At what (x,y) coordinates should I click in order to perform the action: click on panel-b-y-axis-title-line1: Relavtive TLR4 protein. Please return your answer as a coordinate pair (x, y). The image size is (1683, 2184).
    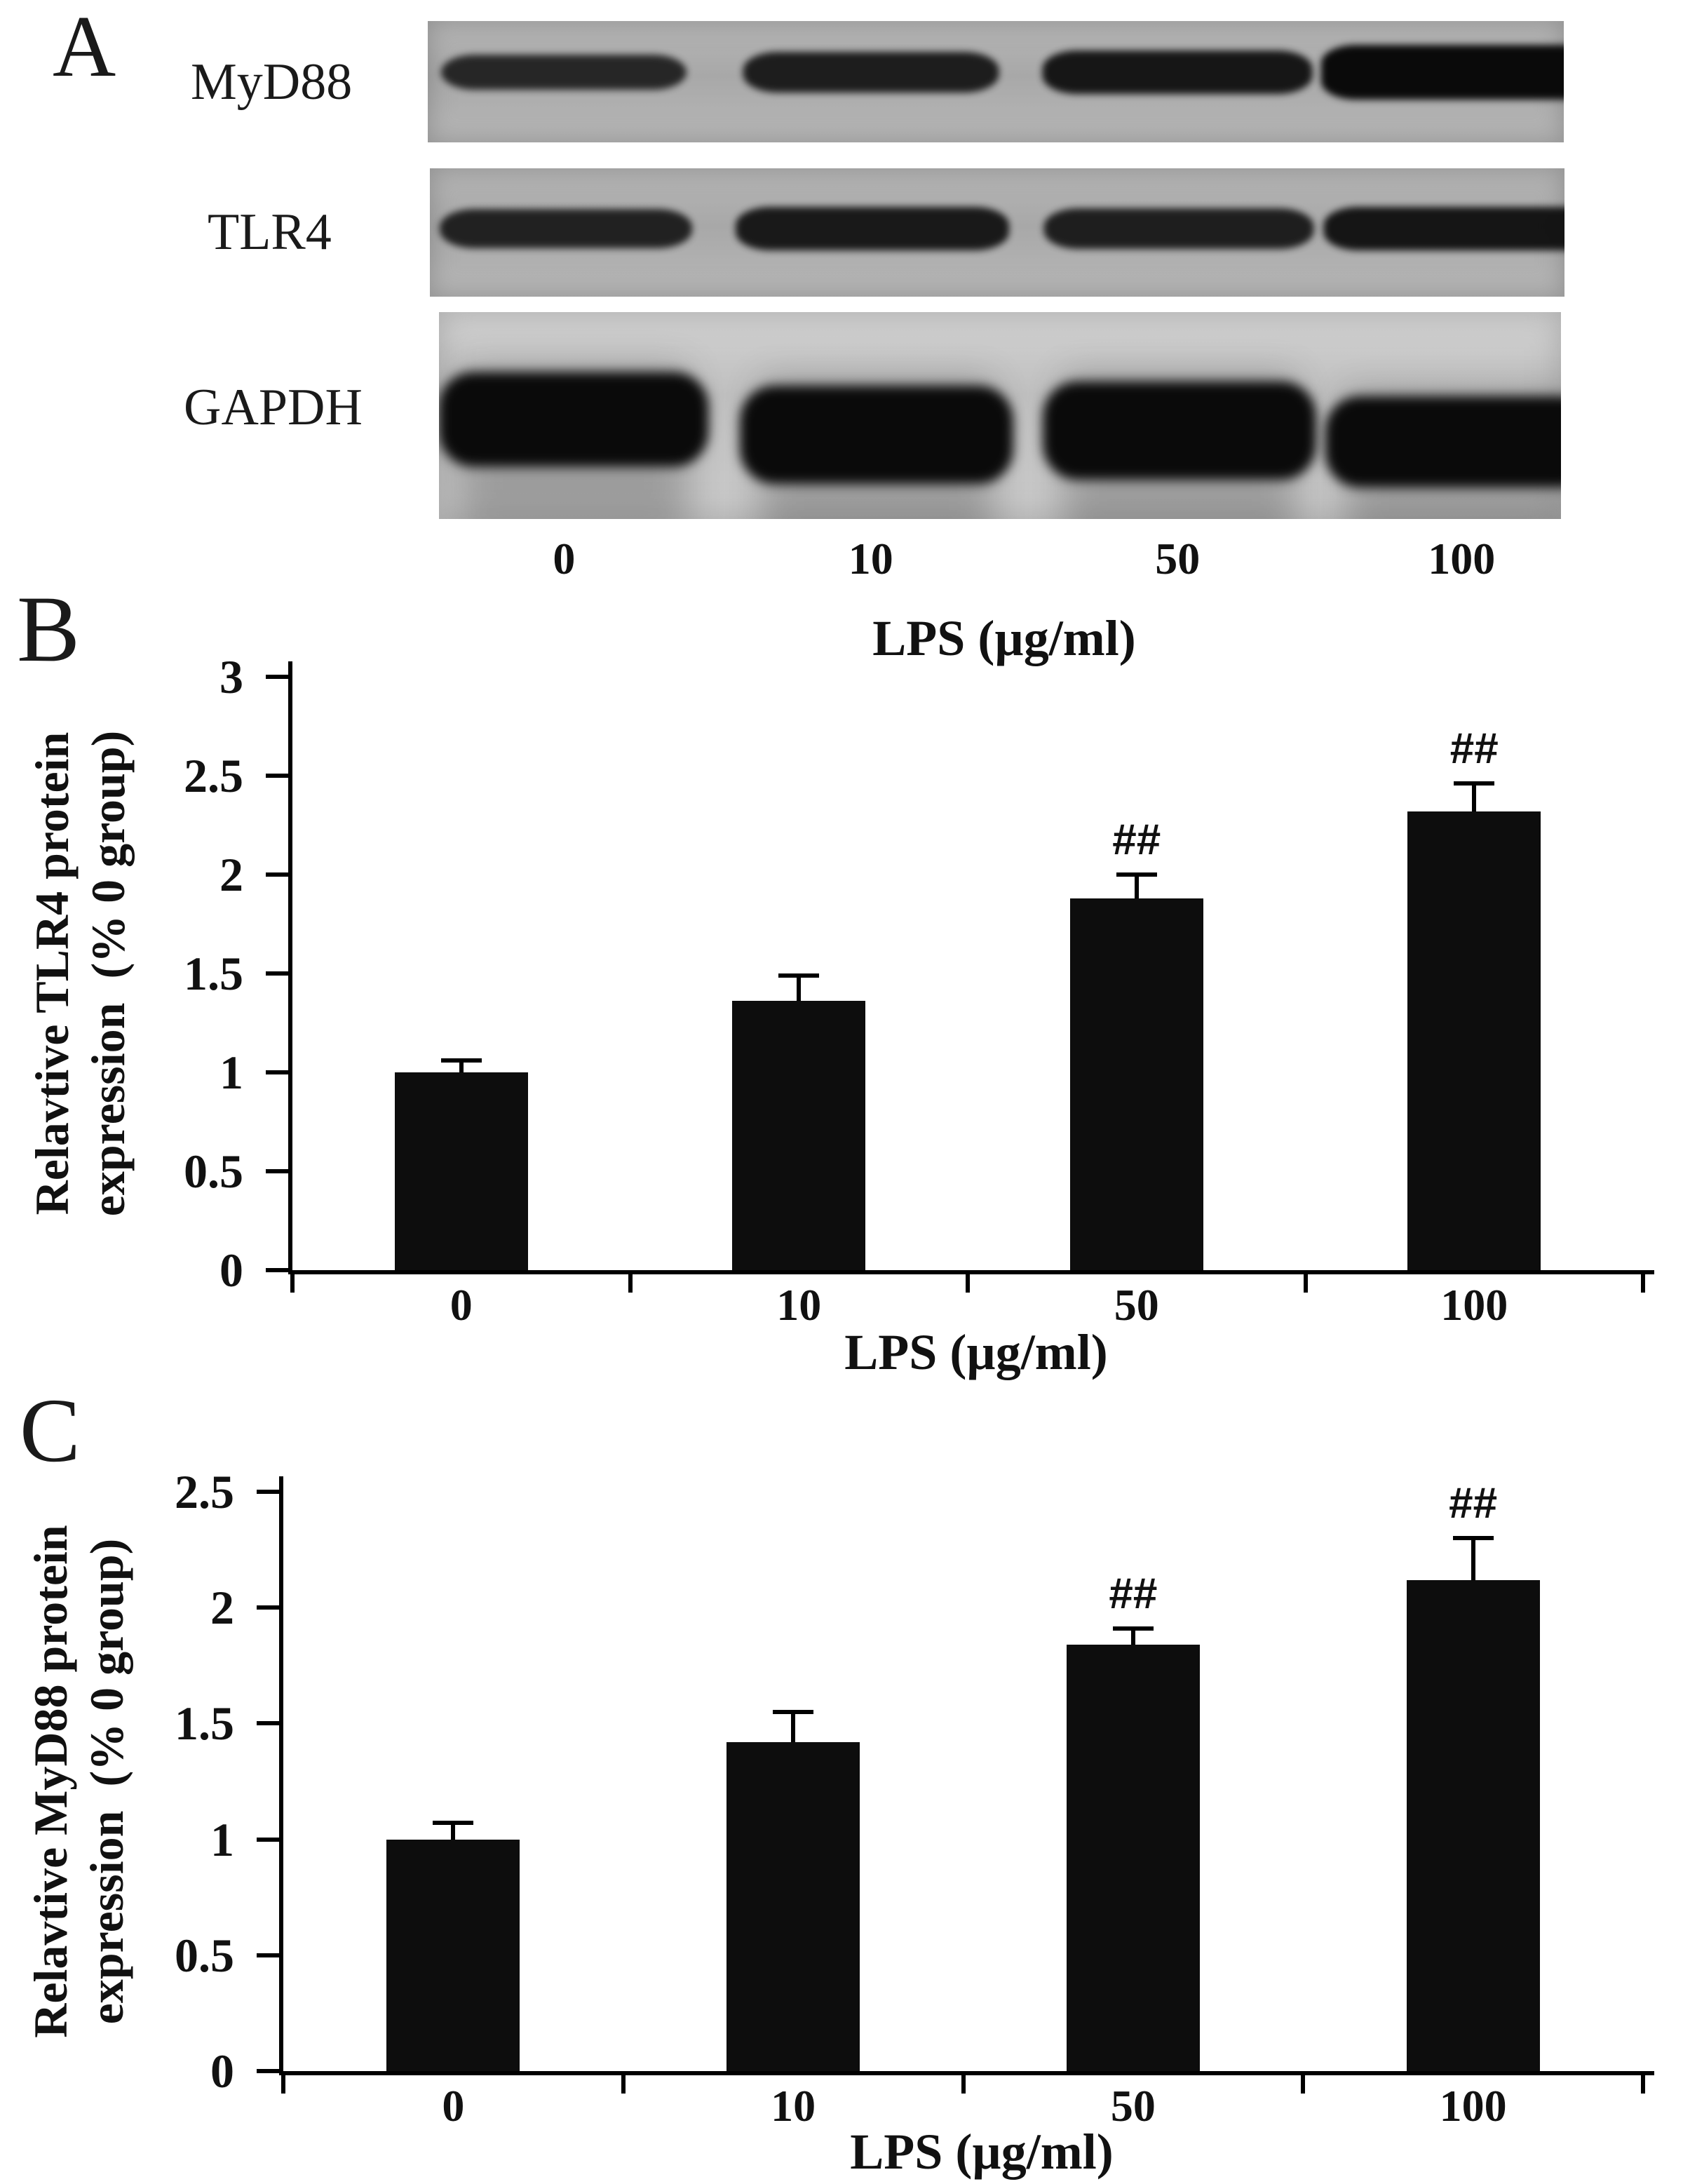
    Looking at the image, I should click on (52, 973).